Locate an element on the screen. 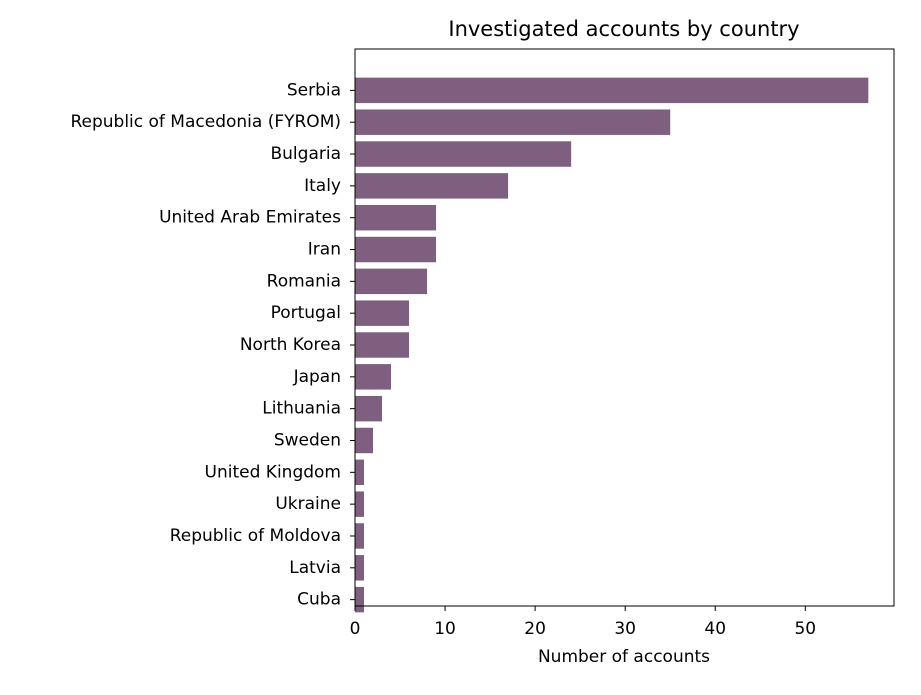  y-tick-label: Ukraine is located at coordinates (308, 504).